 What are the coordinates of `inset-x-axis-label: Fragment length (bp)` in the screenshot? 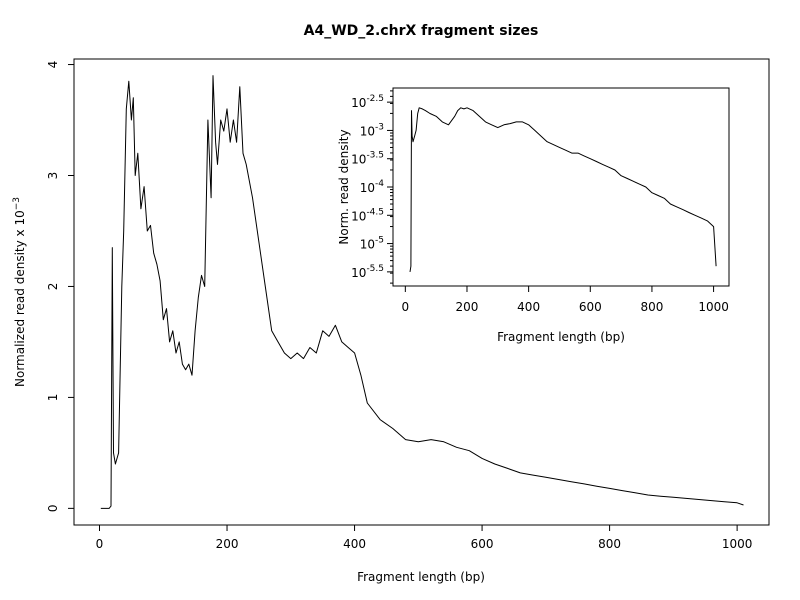 It's located at (561, 337).